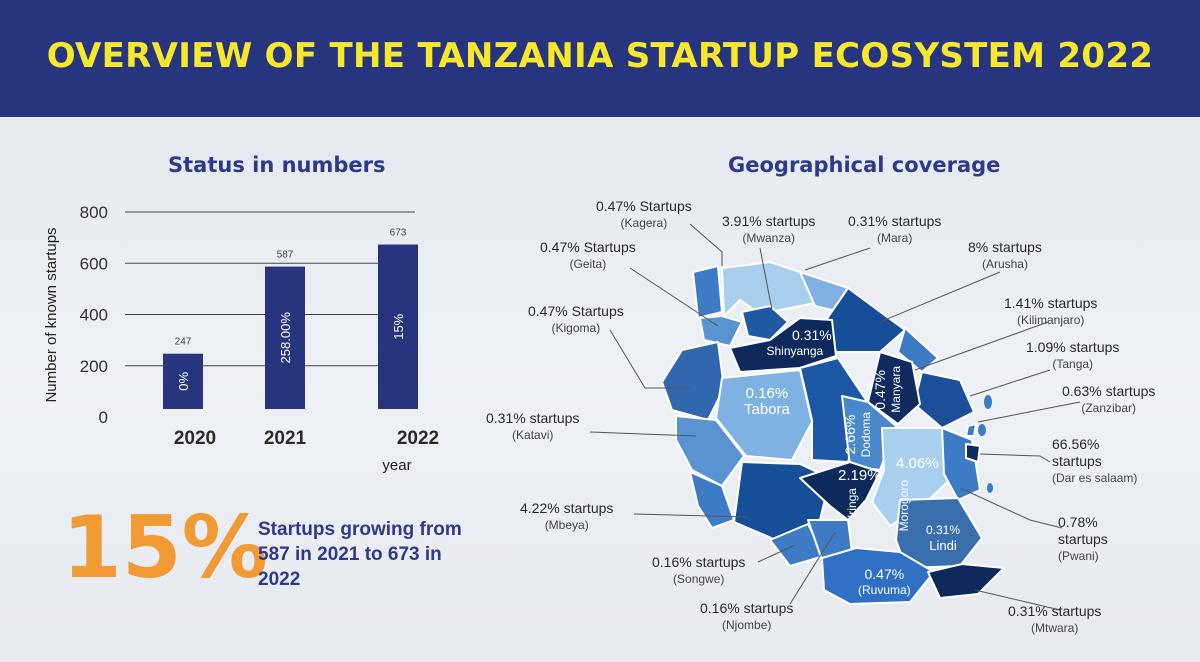 The height and width of the screenshot is (662, 1200). Describe the element at coordinates (285, 438) in the screenshot. I see `x-tick-label-2021: 2021` at that location.